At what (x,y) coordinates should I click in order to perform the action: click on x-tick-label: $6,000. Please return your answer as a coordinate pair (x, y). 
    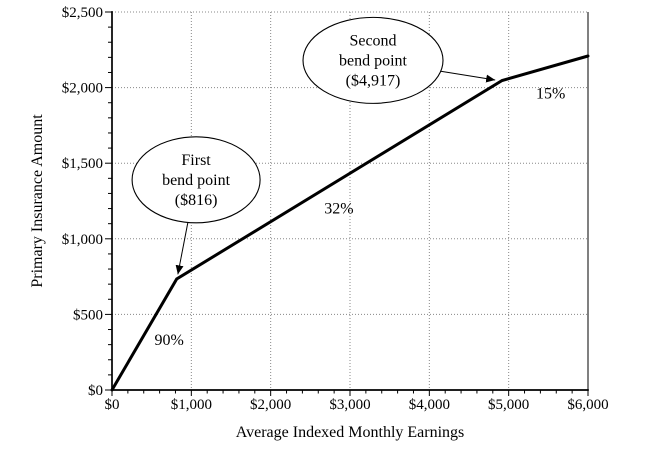
    Looking at the image, I should click on (587, 405).